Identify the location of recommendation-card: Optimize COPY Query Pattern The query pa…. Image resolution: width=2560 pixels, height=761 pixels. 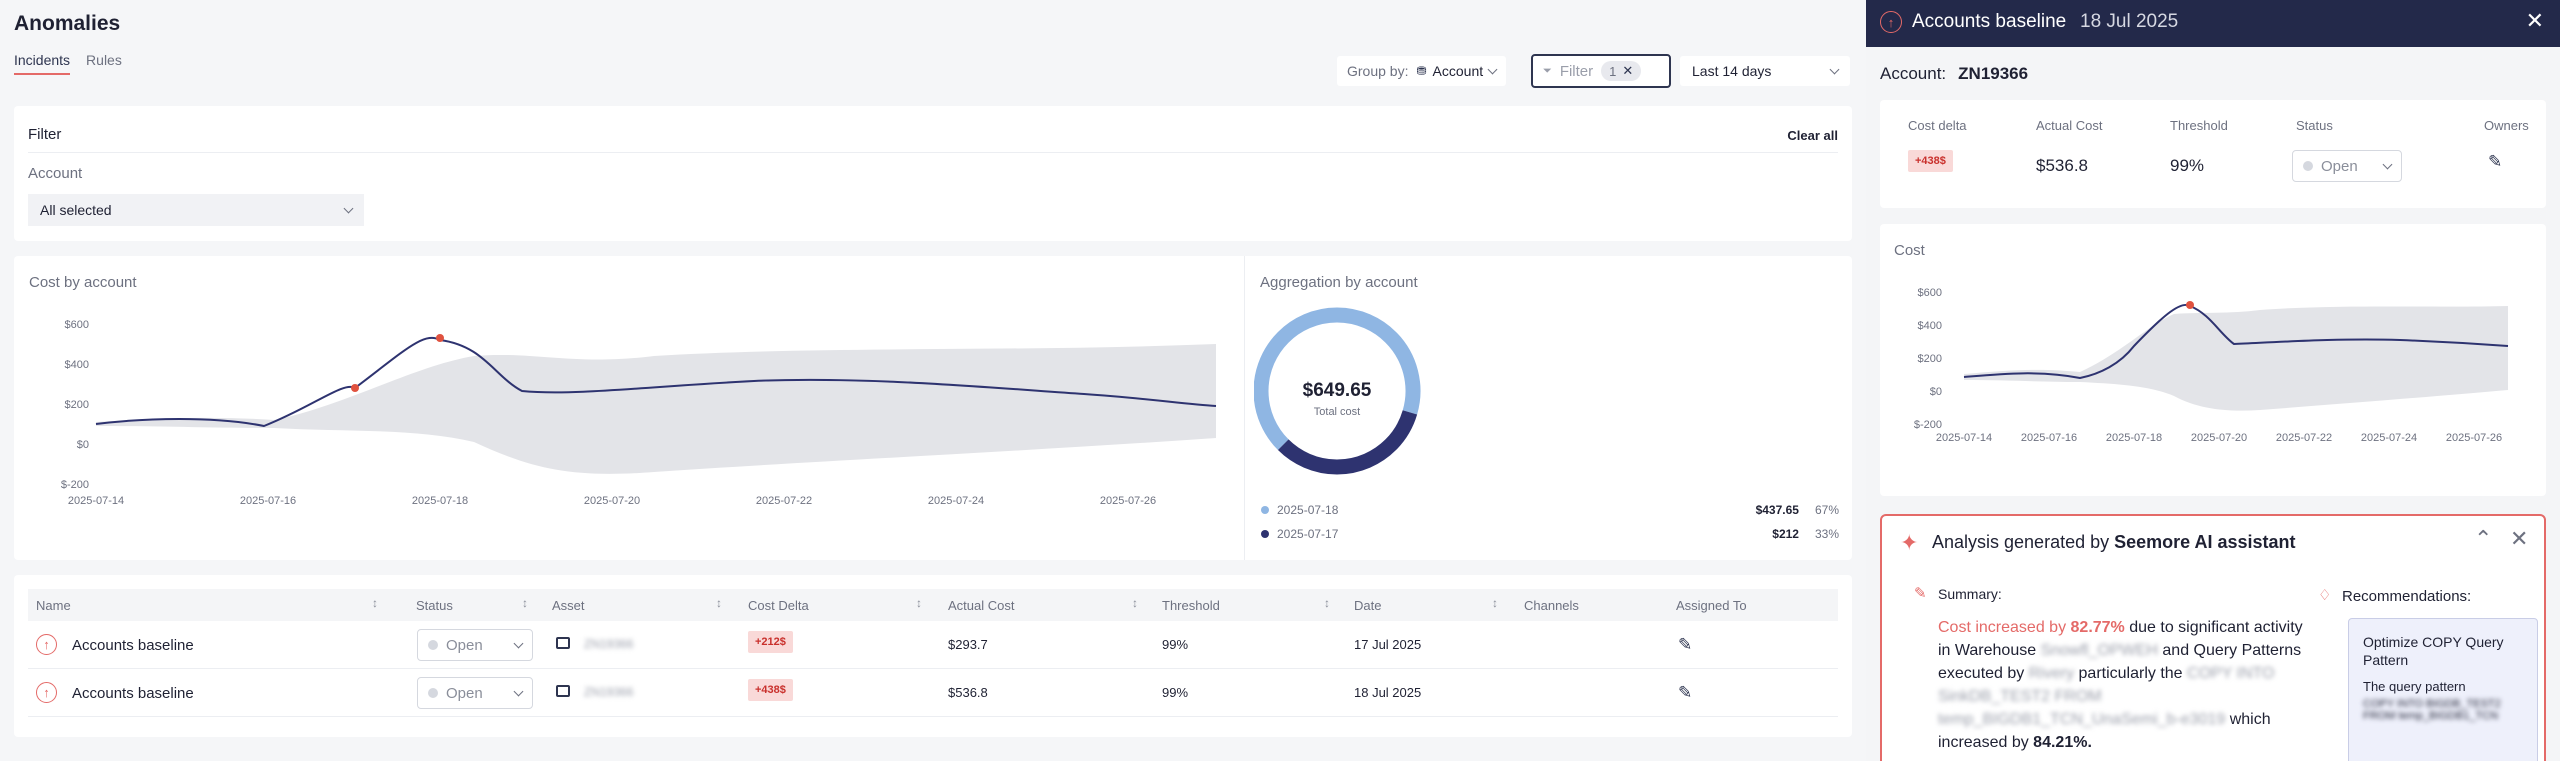
(2443, 689).